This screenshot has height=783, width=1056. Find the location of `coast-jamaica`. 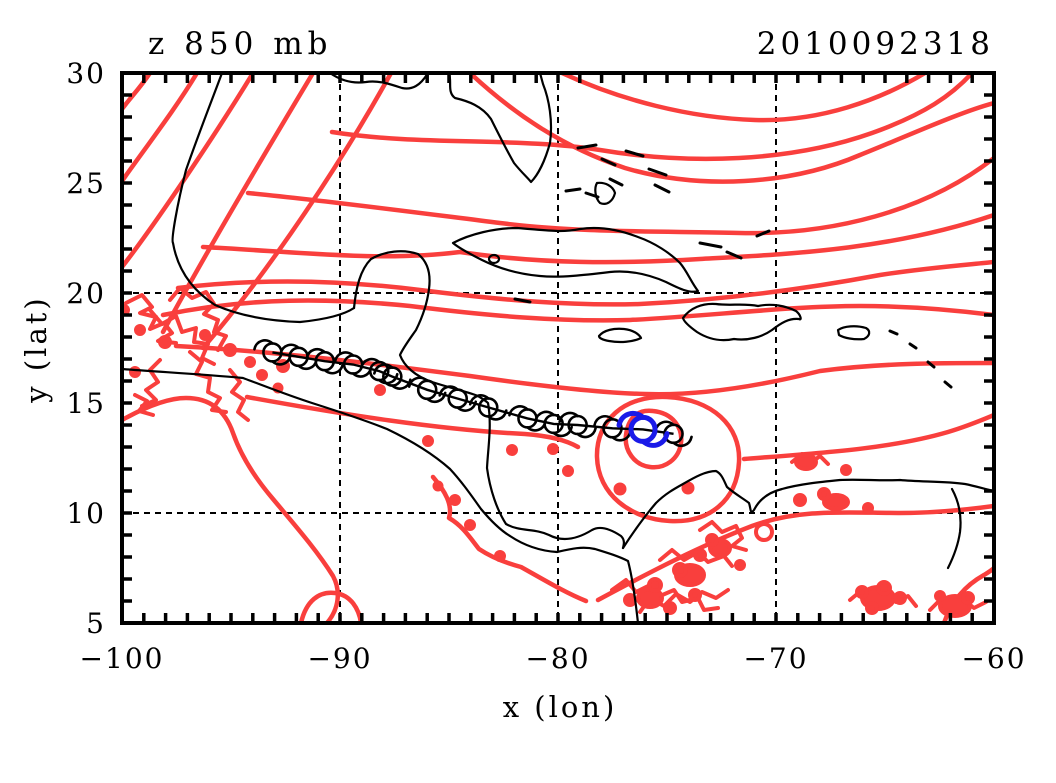

coast-jamaica is located at coordinates (620, 335).